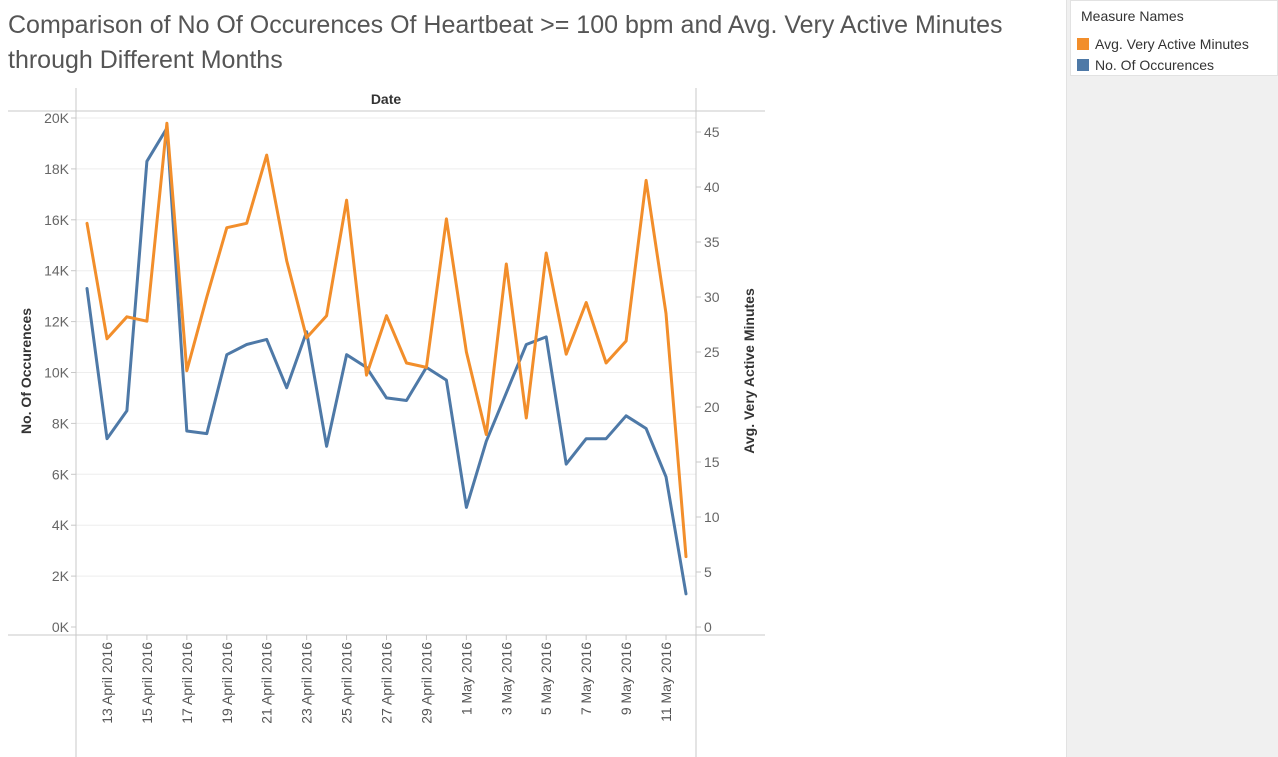 The image size is (1278, 757). Describe the element at coordinates (506, 678) in the screenshot. I see `x-tick-label: 3 May 2016` at that location.